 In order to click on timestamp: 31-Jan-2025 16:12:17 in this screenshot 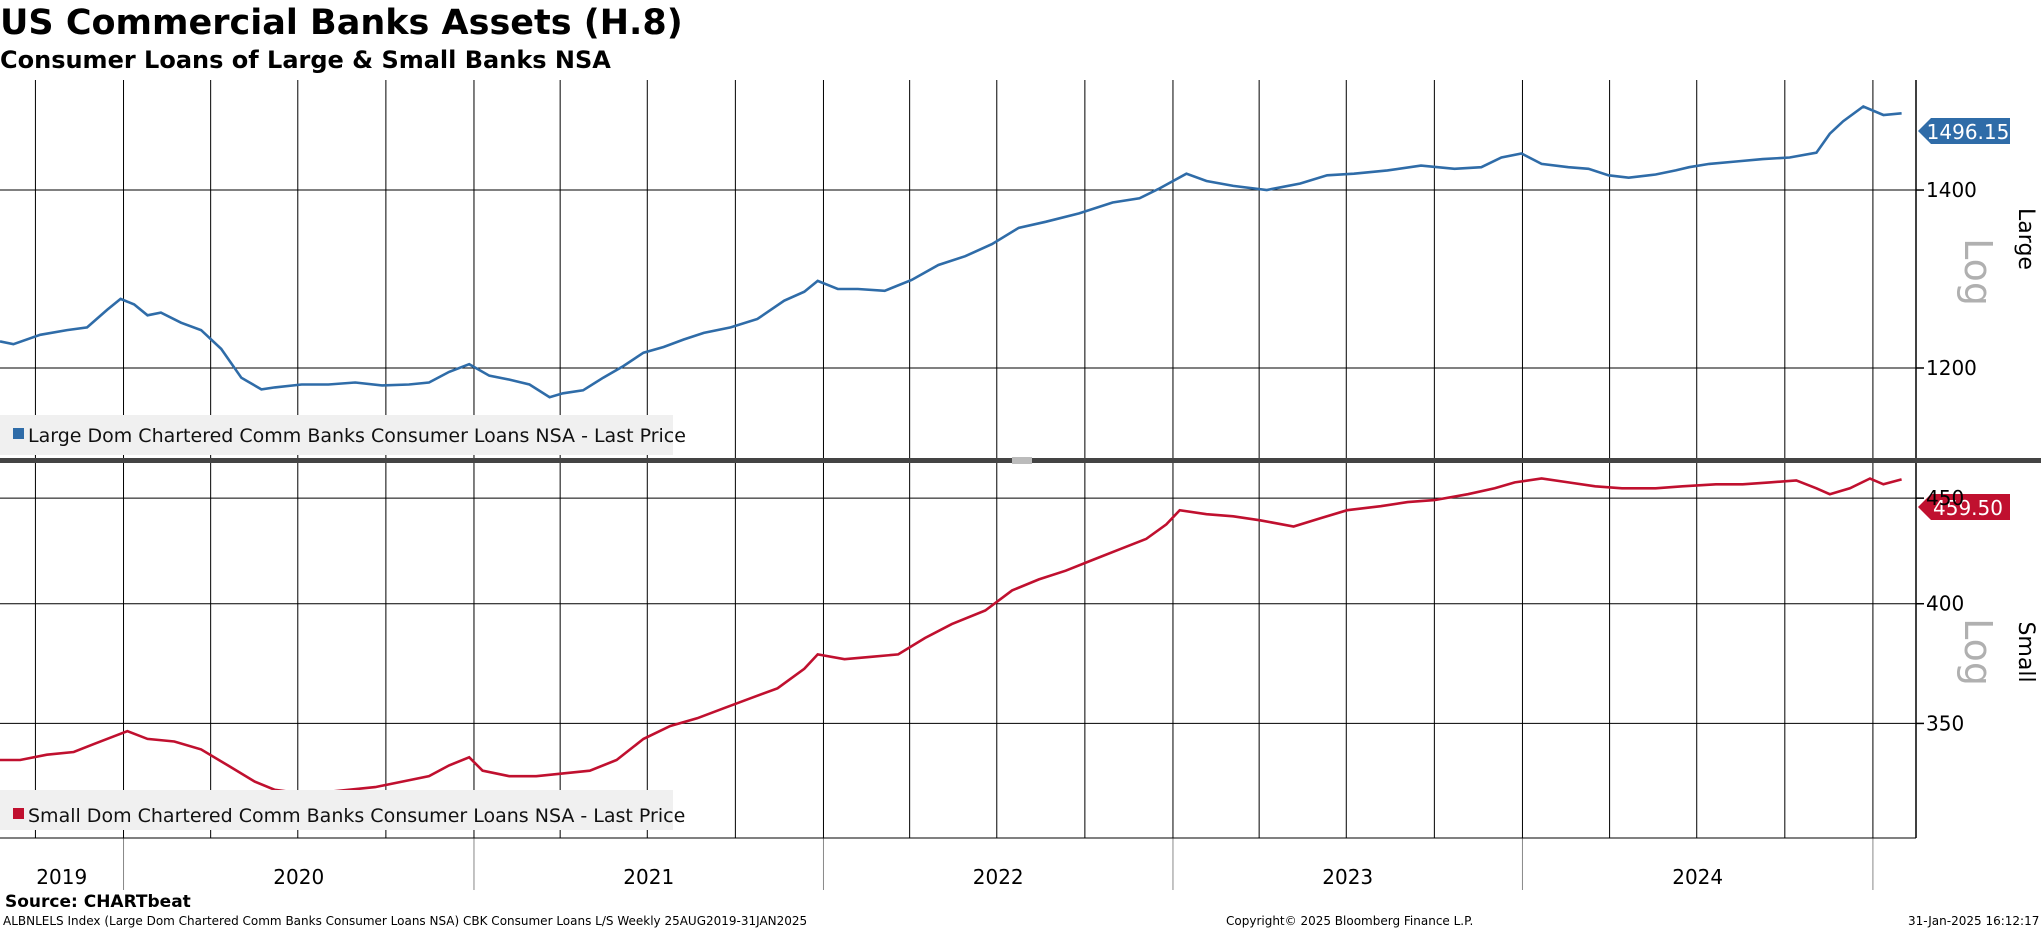, I will do `click(1974, 921)`.